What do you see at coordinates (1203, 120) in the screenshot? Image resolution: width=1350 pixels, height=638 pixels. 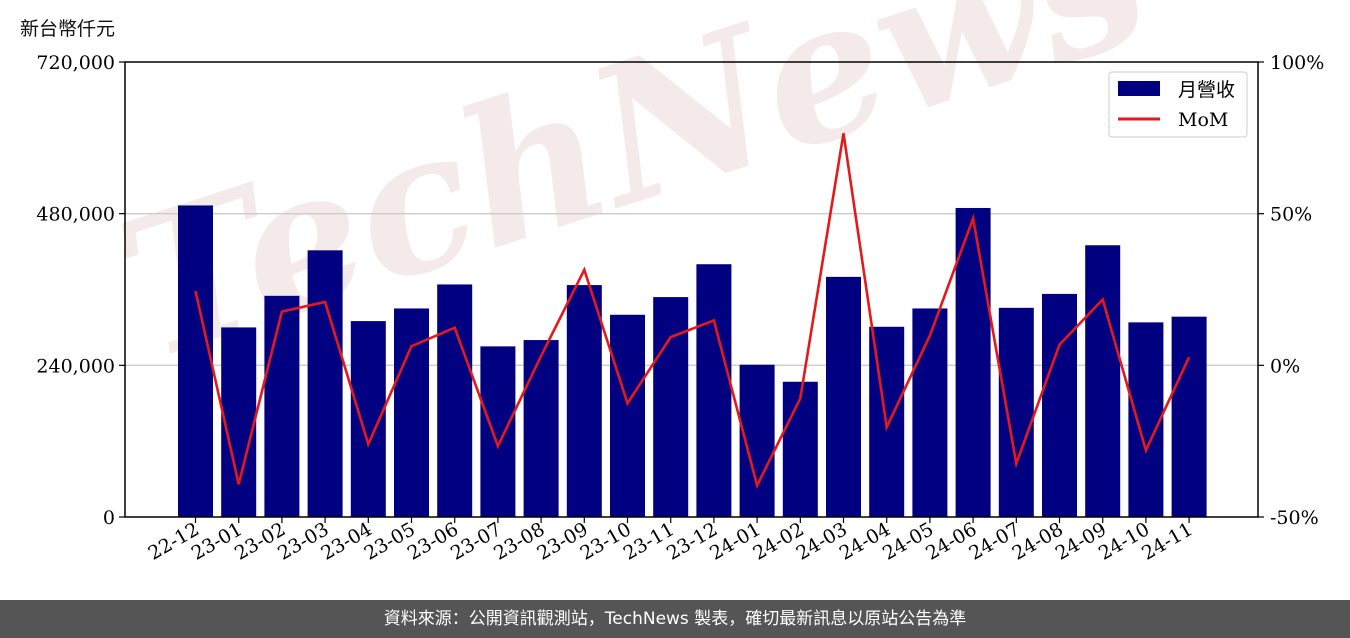 I see `legend-label-mom: MoM` at bounding box center [1203, 120].